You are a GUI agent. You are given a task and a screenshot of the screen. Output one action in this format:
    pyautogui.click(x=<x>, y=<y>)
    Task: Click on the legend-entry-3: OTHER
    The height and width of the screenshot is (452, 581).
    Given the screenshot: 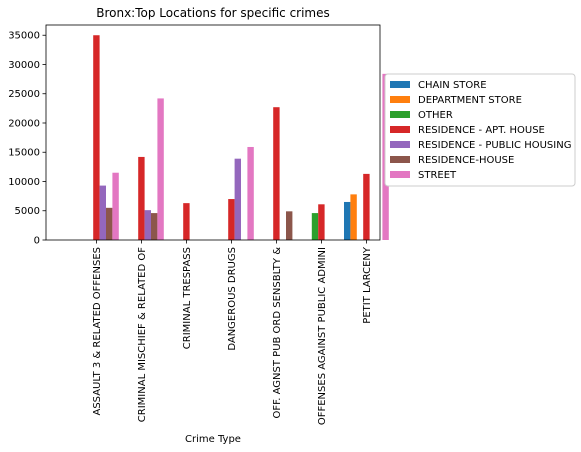 What is the action you would take?
    pyautogui.click(x=435, y=115)
    